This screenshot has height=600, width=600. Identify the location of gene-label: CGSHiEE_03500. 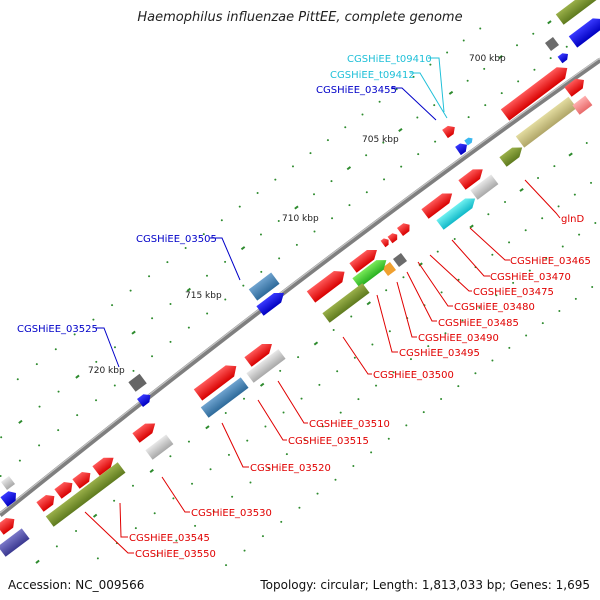
(413, 375).